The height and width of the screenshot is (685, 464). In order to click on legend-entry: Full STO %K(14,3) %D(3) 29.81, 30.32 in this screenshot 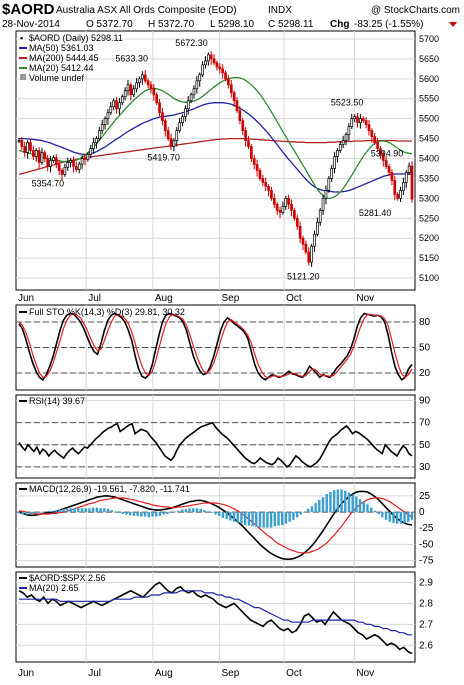, I will do `click(107, 312)`.